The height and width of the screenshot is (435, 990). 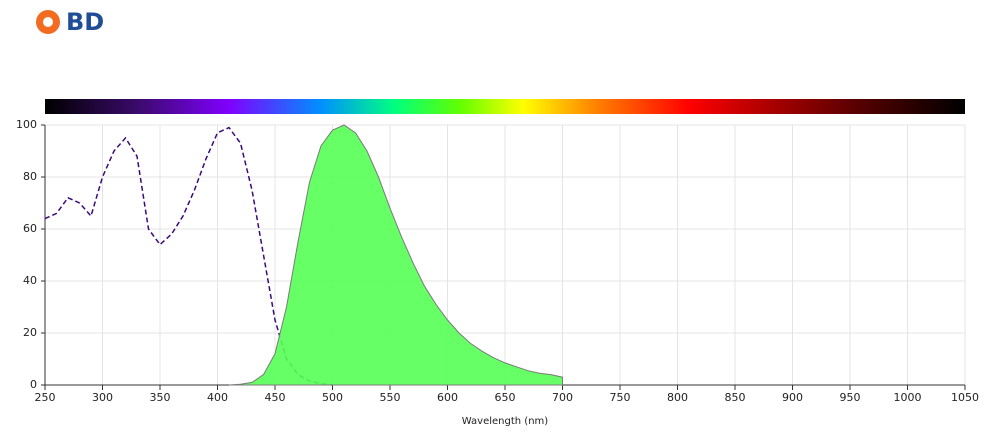 What do you see at coordinates (792, 397) in the screenshot?
I see `x-tick-label: 900` at bounding box center [792, 397].